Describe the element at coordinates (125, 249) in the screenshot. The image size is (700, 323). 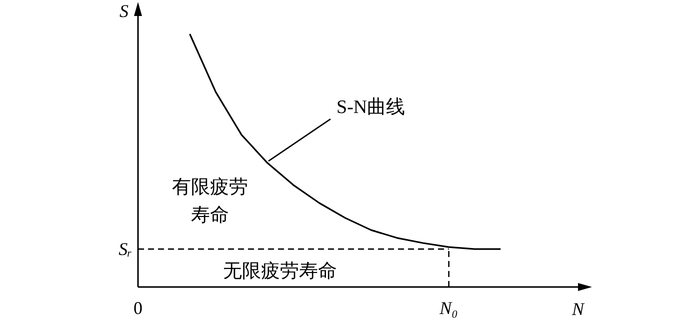
I see `ref-line-label: Sᵣ` at that location.